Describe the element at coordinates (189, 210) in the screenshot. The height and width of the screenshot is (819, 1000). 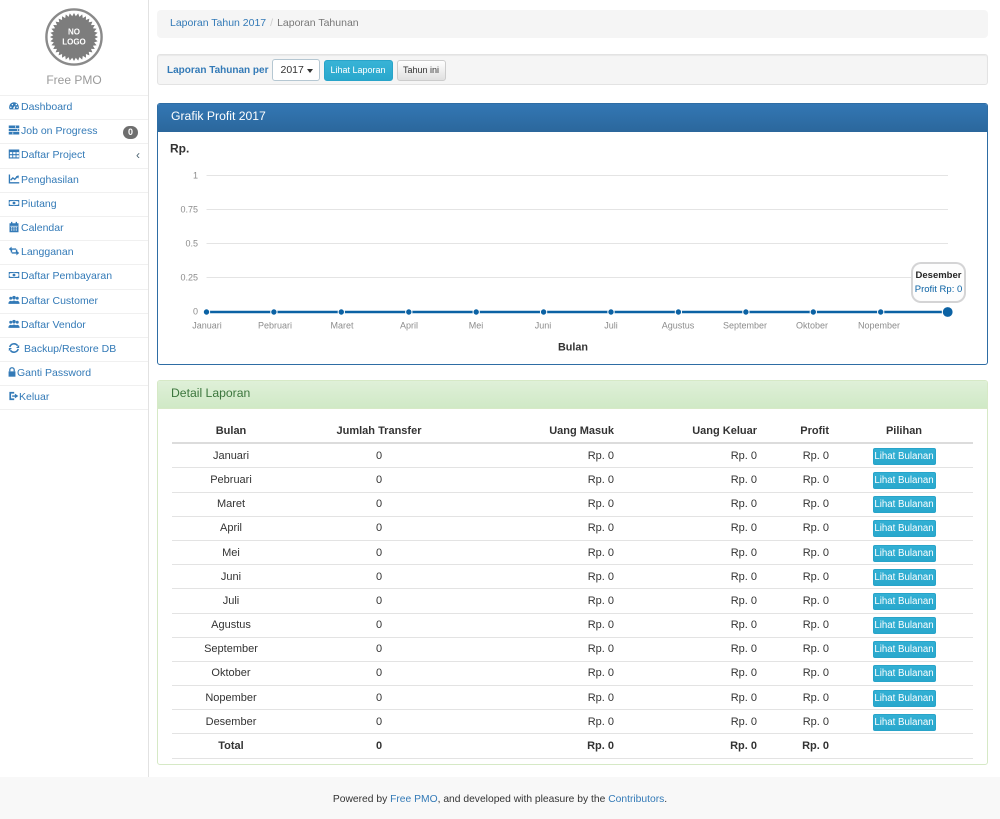
I see `svg-text: 0.75` at that location.